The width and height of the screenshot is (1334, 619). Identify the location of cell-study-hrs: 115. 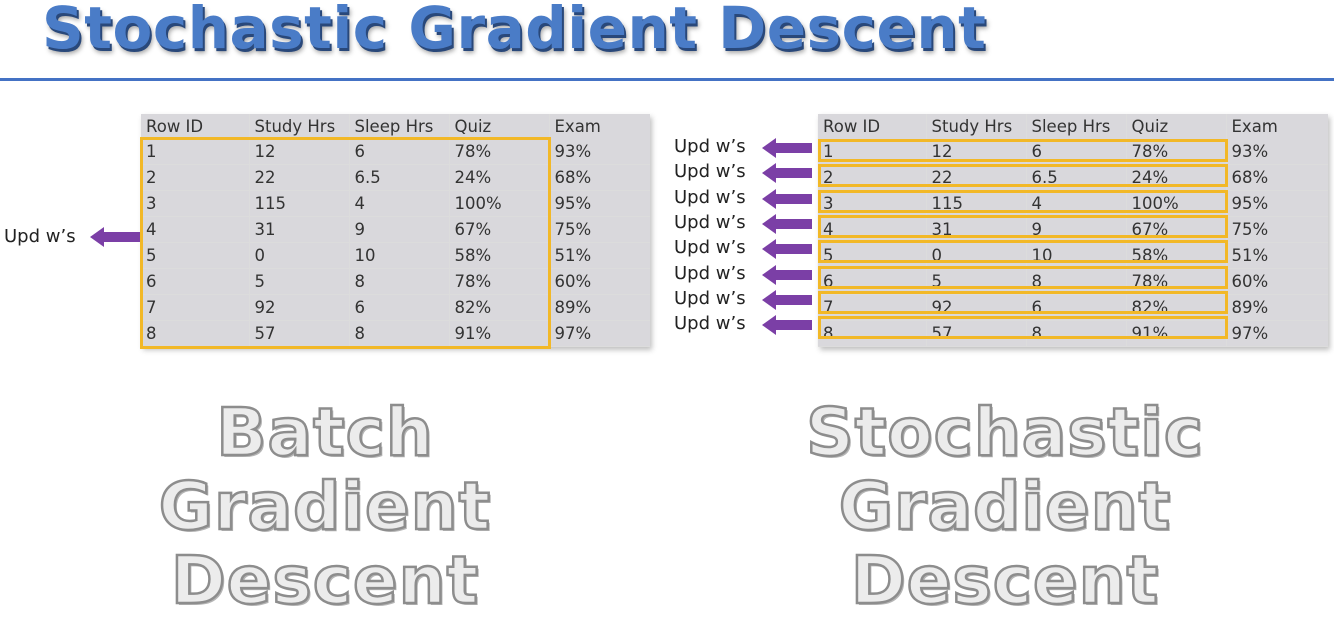
(299, 203).